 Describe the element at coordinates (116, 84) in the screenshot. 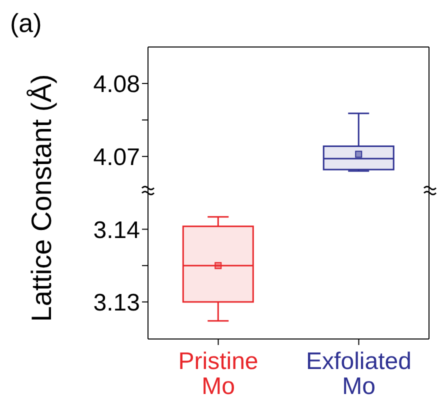

I see `y-tick-label: 4.08` at that location.